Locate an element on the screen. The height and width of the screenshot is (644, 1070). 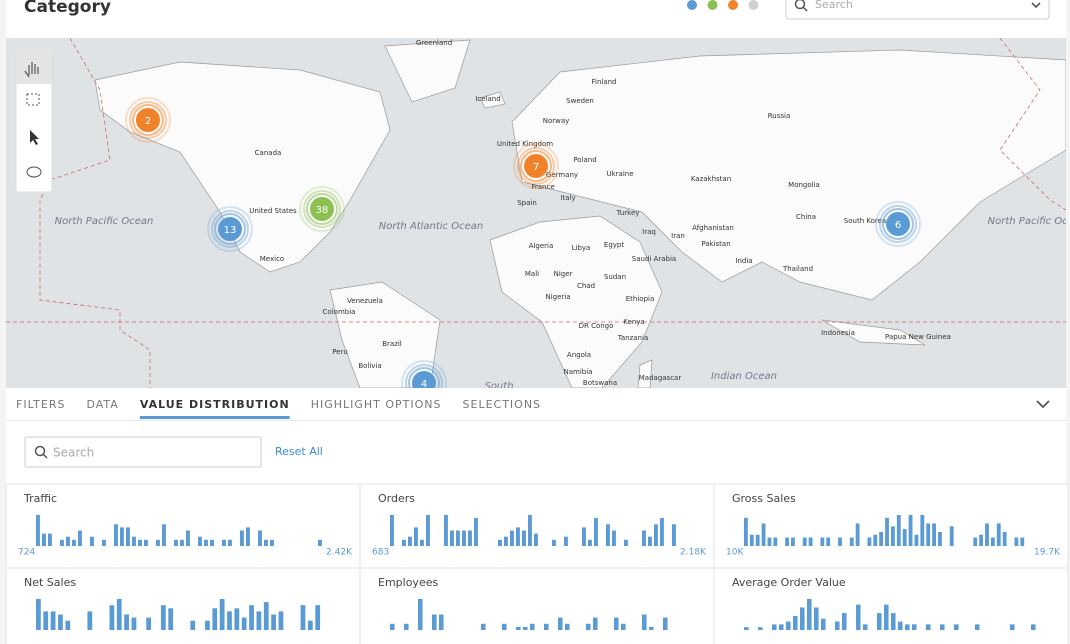
cluster: 4 is located at coordinates (424, 382).